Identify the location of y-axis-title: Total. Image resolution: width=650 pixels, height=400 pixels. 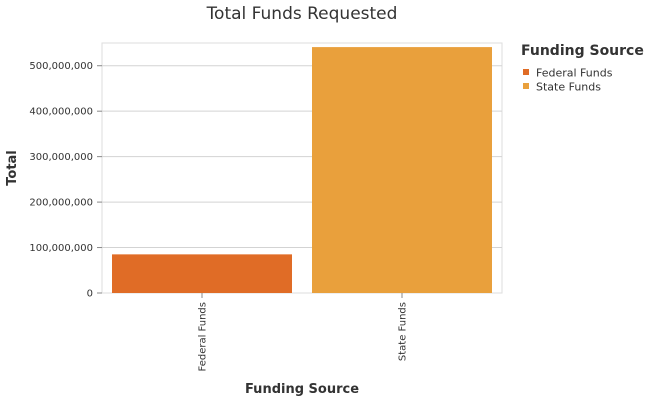
(12, 168).